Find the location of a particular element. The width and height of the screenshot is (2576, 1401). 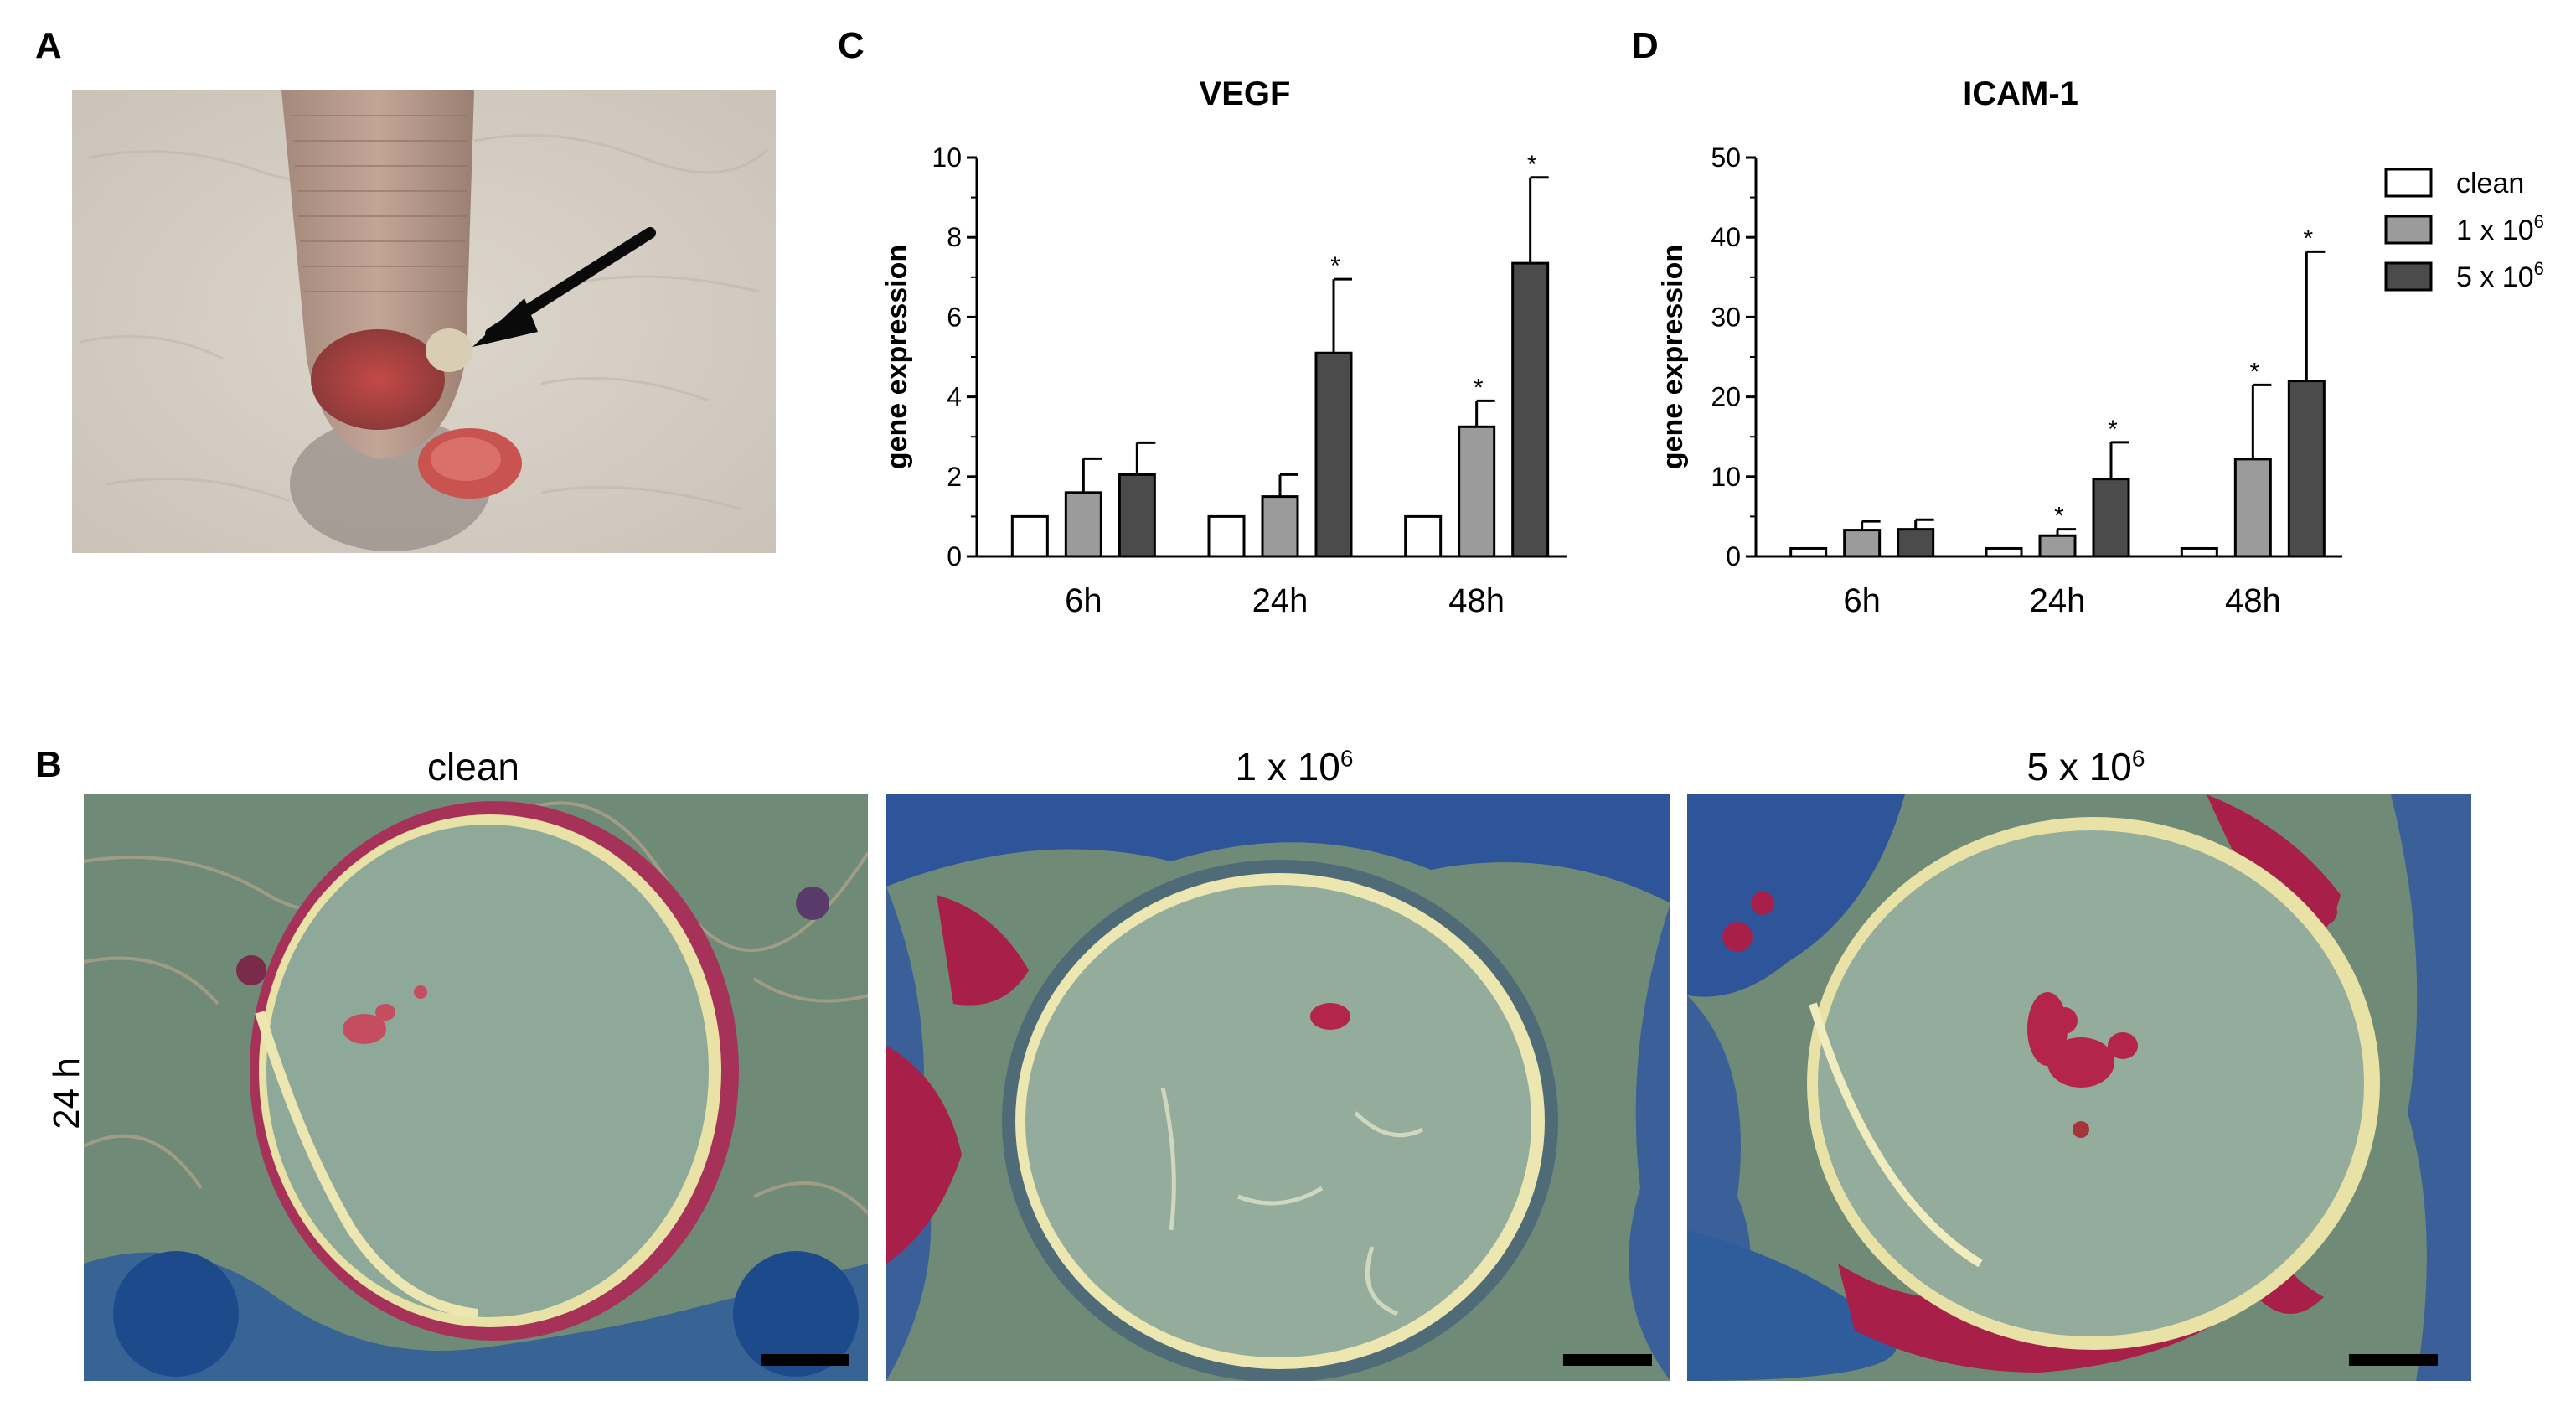

micrograph-clean is located at coordinates (476, 1087).